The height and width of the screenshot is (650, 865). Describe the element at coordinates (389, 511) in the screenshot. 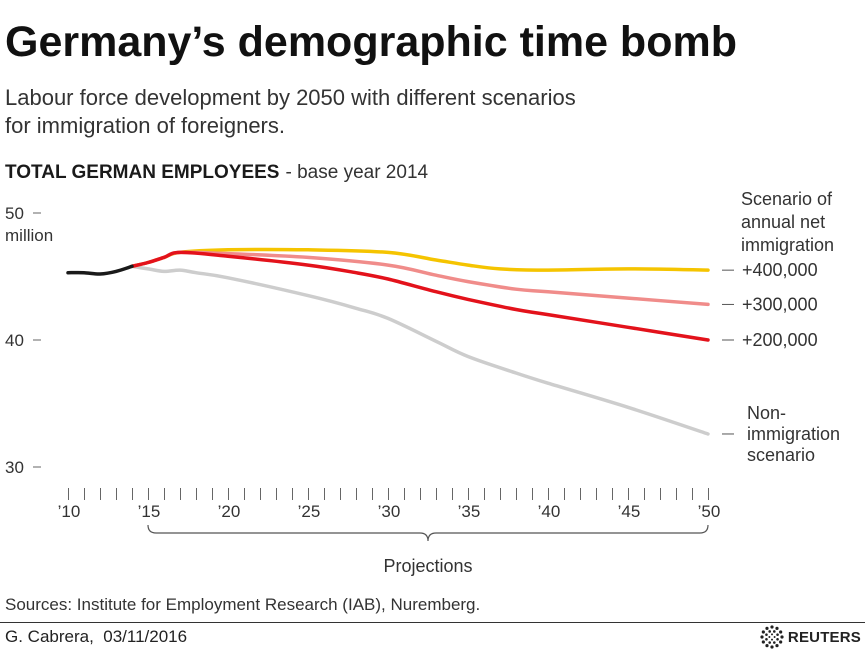

I see `x-tick-label: ’30` at that location.